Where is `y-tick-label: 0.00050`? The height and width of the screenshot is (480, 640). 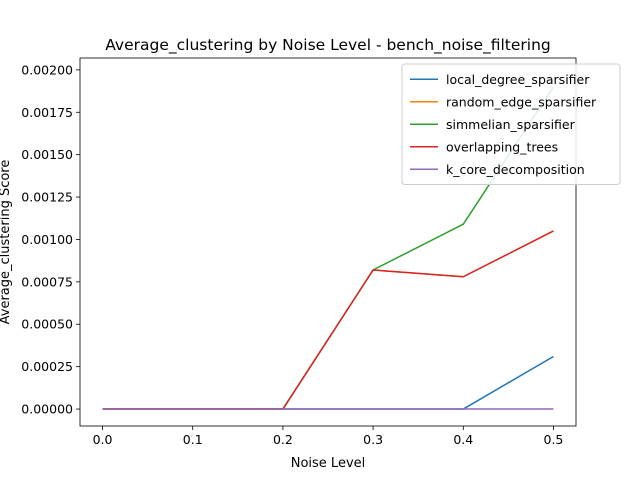 y-tick-label: 0.00050 is located at coordinates (47, 324).